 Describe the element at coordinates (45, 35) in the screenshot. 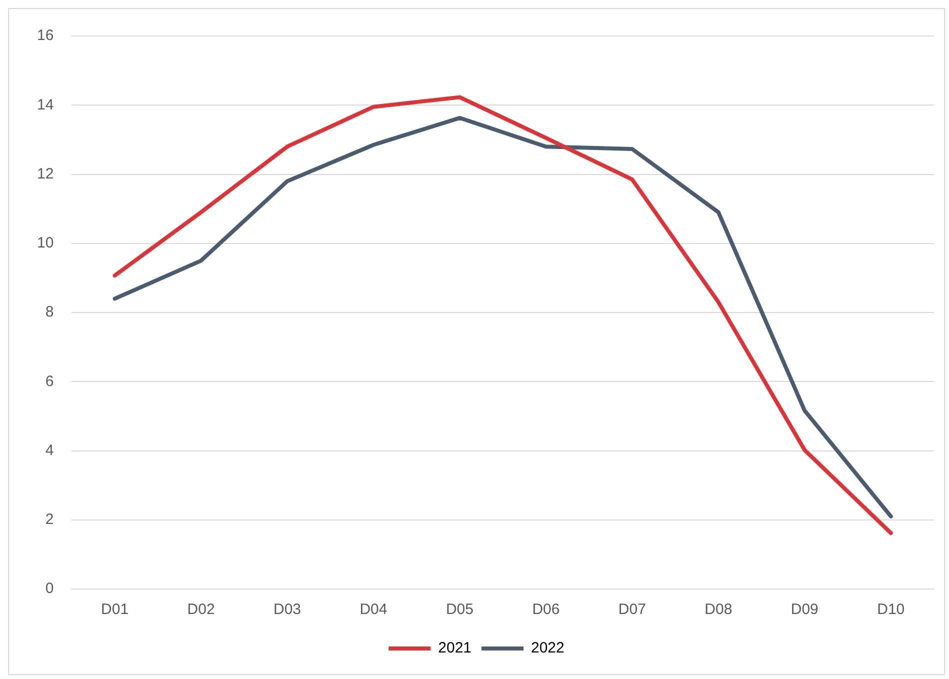

I see `y-tick-label: 16` at that location.